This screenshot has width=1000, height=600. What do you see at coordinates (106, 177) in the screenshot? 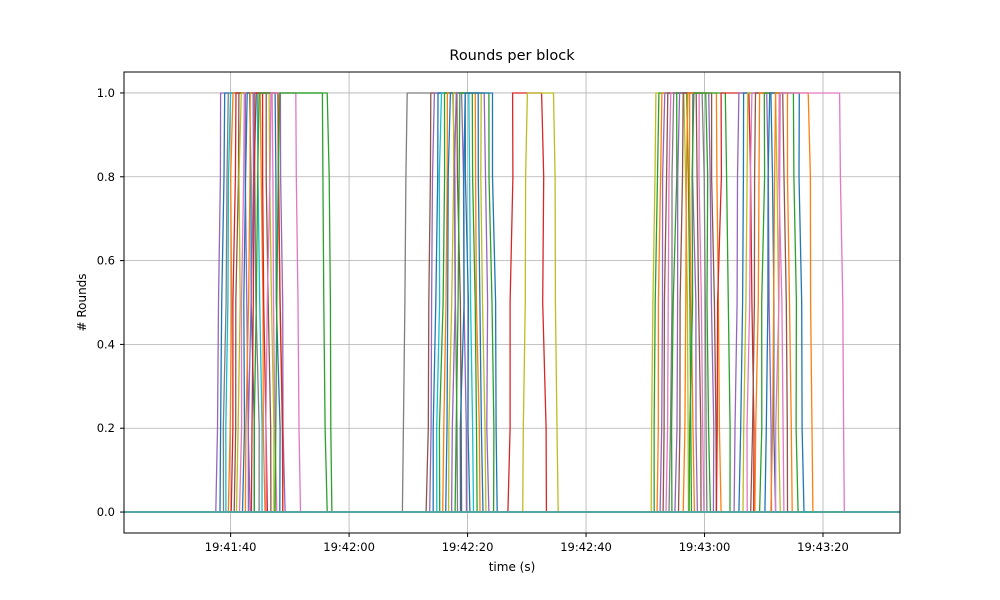
I see `y-tick-label: 0.8` at bounding box center [106, 177].